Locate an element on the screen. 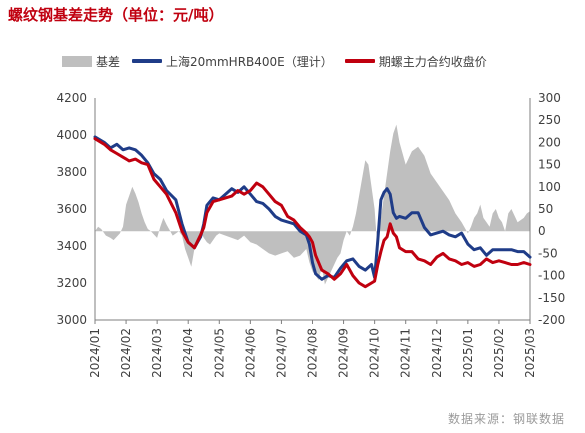 Image resolution: width=585 pixels, height=433 pixels. y-right-tick-label: 50 is located at coordinates (545, 209).